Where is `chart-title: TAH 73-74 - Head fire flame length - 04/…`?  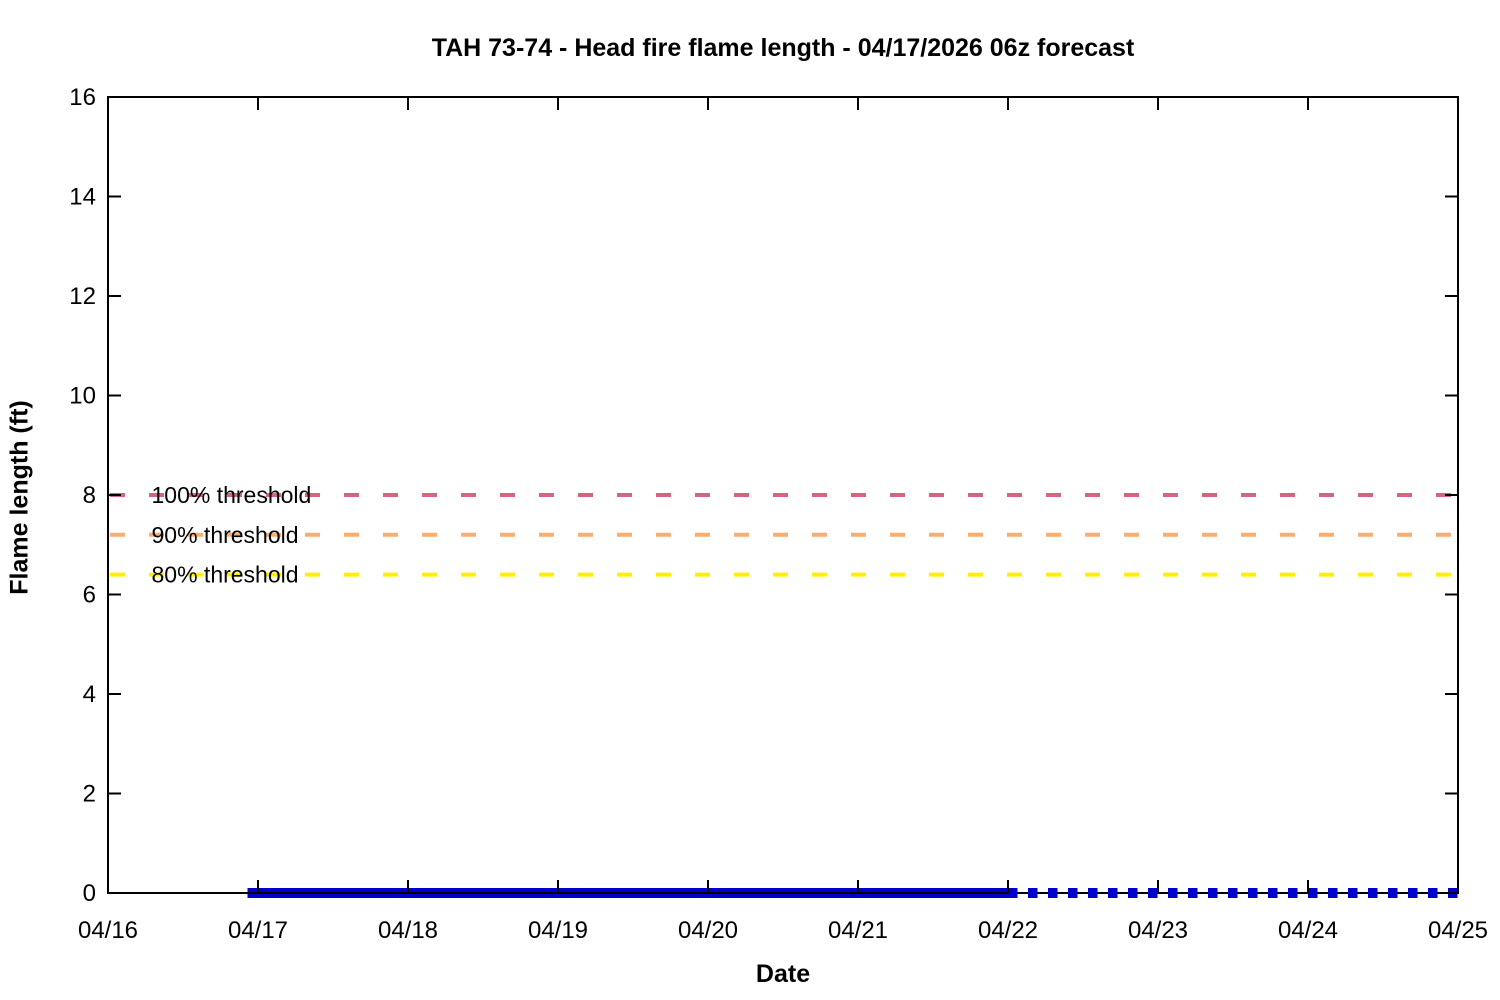 chart-title: TAH 73-74 - Head fire flame length - 04/… is located at coordinates (783, 48).